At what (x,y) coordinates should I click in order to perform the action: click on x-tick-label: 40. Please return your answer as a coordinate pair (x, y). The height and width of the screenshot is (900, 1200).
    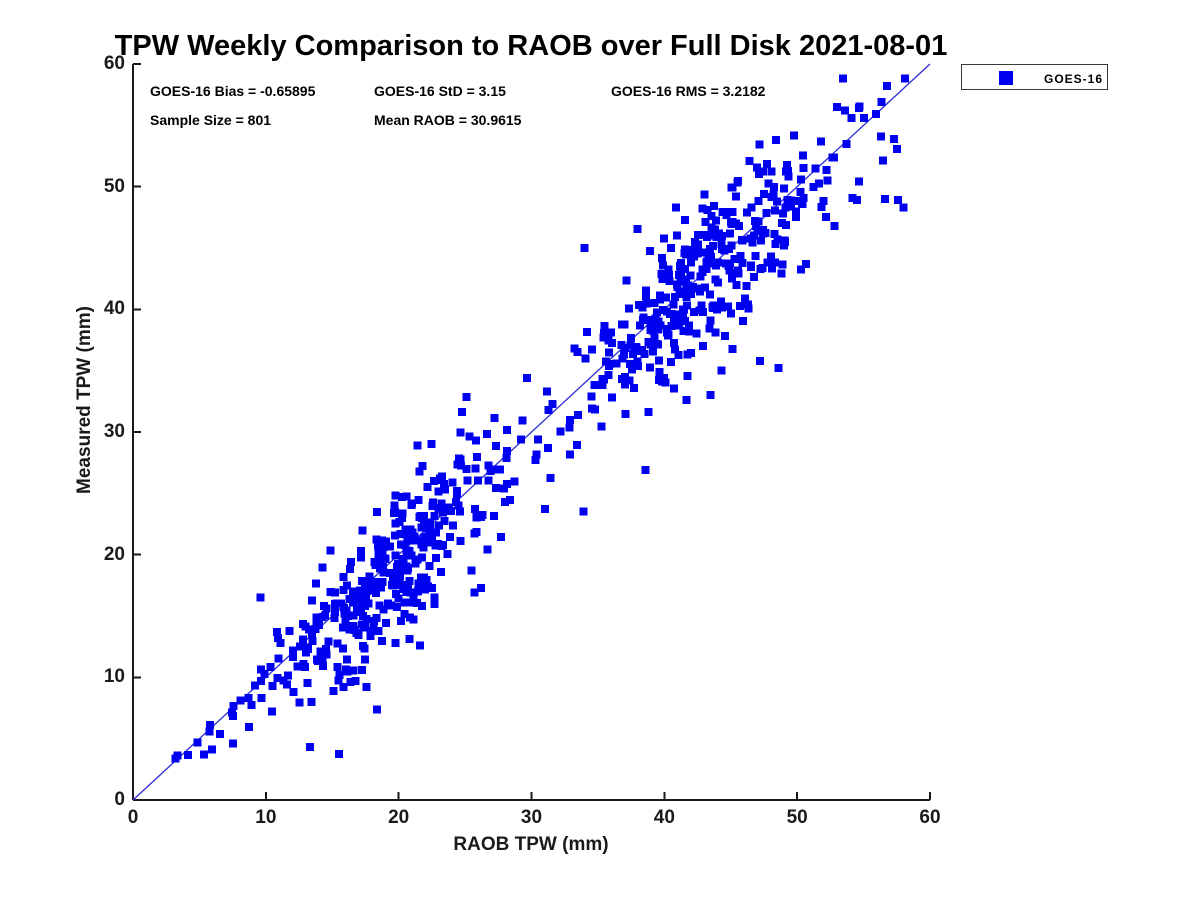
    Looking at the image, I should click on (664, 817).